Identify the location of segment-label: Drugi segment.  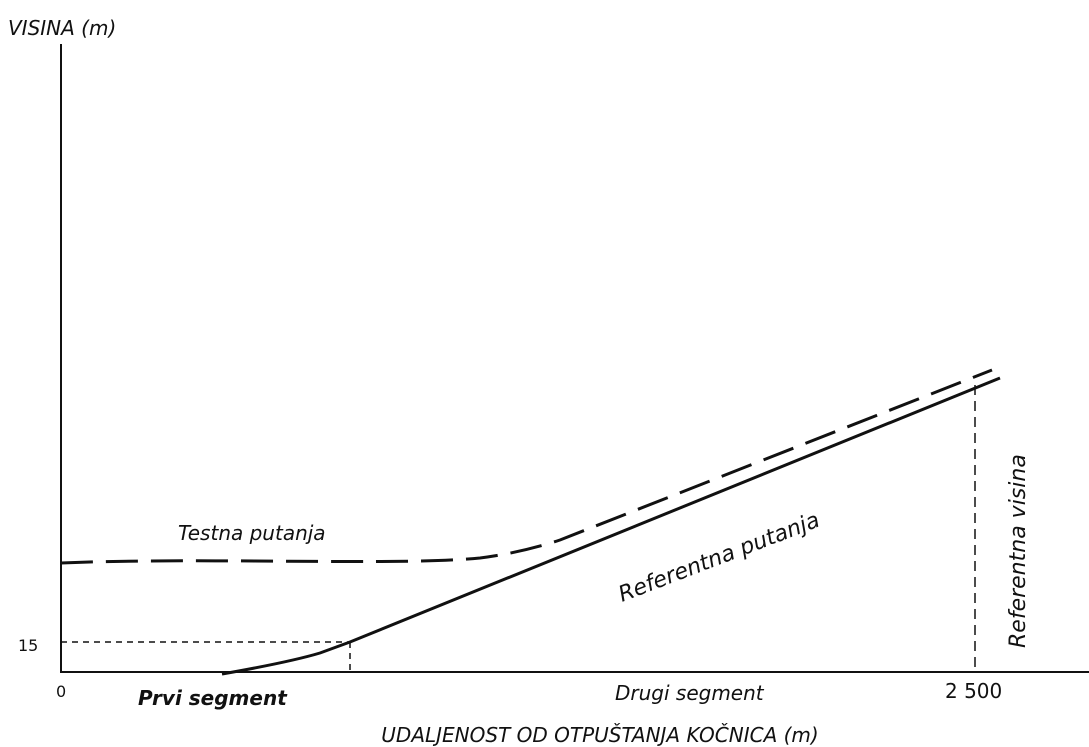
(690, 693).